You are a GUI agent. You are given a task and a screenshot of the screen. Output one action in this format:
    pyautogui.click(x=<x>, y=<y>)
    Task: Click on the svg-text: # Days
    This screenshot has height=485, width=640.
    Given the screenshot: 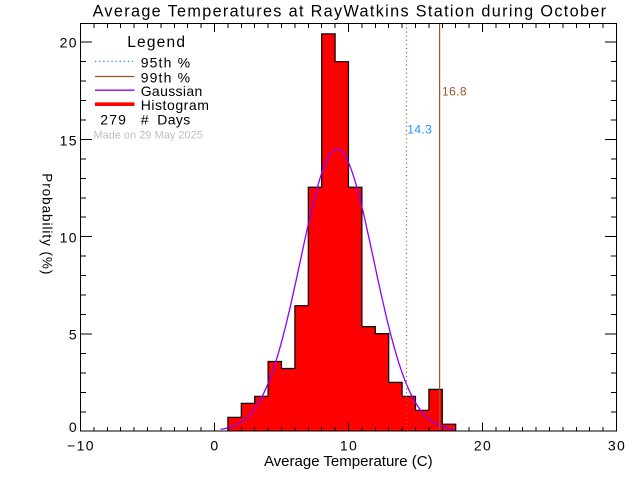 What is the action you would take?
    pyautogui.click(x=166, y=119)
    